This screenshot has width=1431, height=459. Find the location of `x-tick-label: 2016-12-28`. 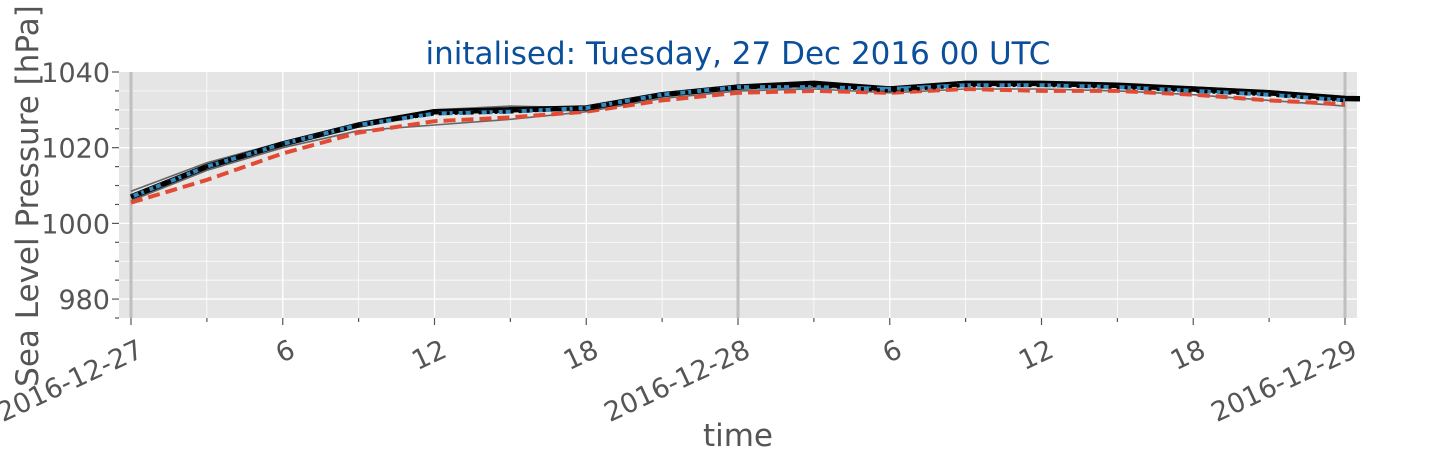

x-tick-label: 2016-12-28 is located at coordinates (677, 381).